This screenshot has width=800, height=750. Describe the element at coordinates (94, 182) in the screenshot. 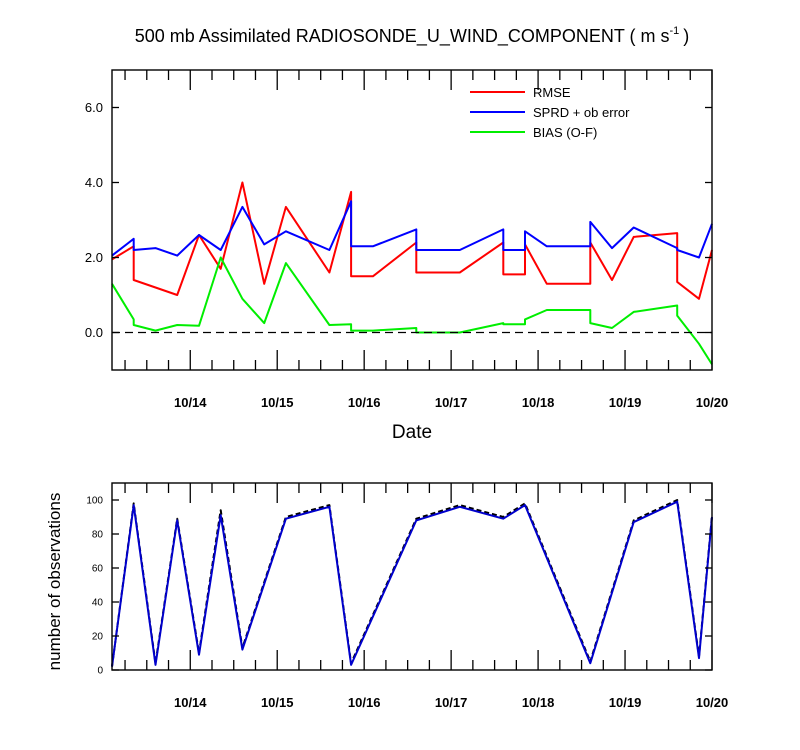

I see `y-tick-label: 4.0` at that location.